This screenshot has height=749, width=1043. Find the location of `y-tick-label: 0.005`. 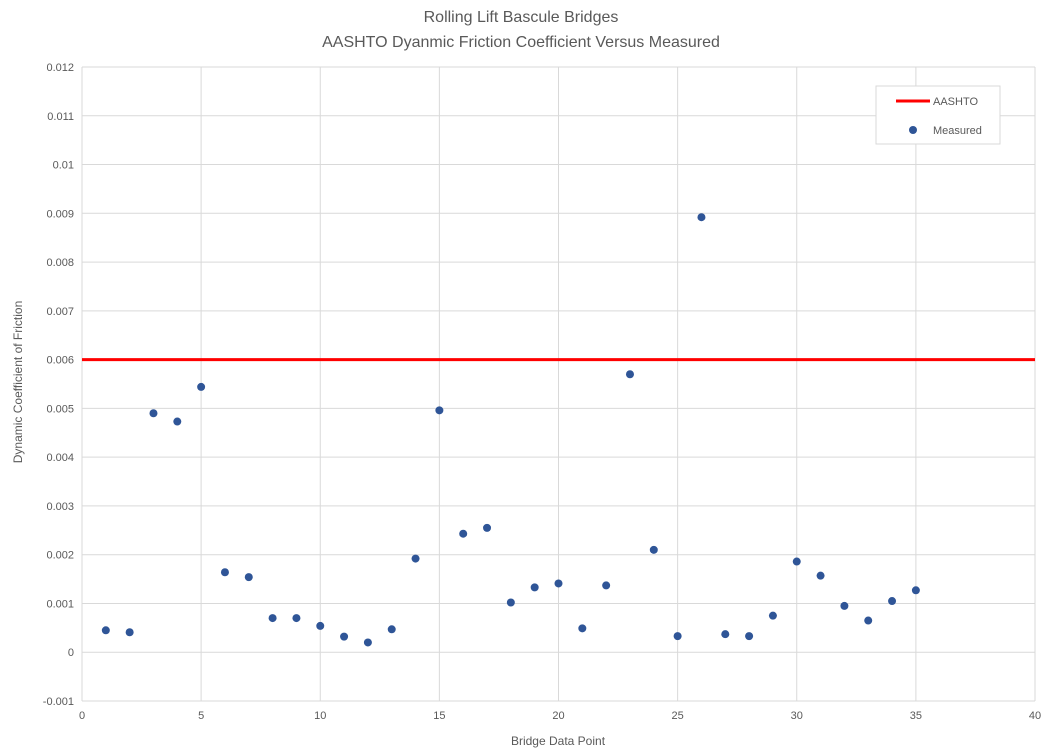

y-tick-label: 0.005 is located at coordinates (60, 409).